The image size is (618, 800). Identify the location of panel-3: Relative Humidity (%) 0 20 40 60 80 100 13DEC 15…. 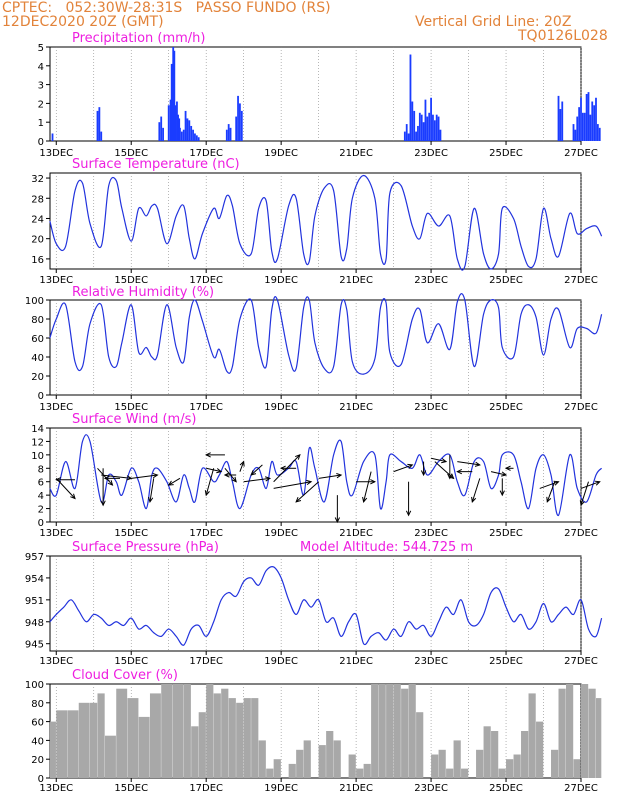
(314, 349).